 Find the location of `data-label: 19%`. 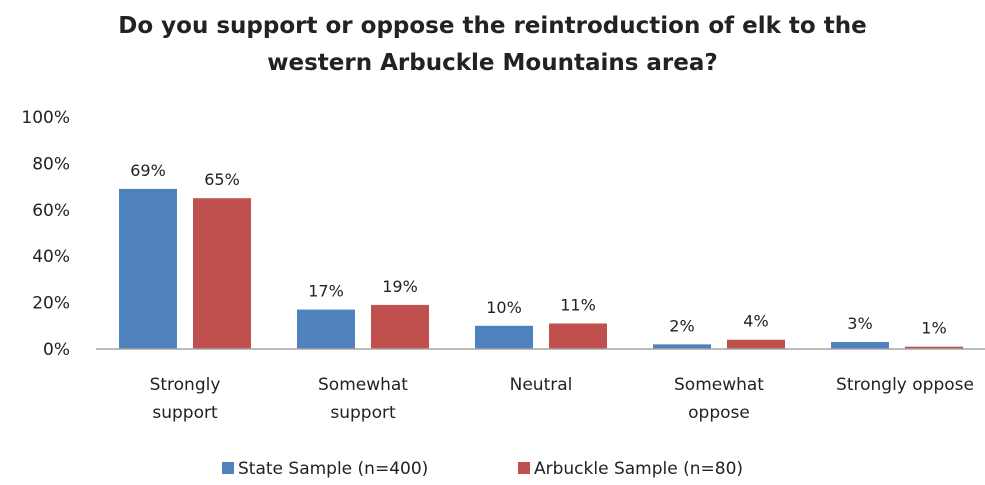

data-label: 19% is located at coordinates (400, 286).